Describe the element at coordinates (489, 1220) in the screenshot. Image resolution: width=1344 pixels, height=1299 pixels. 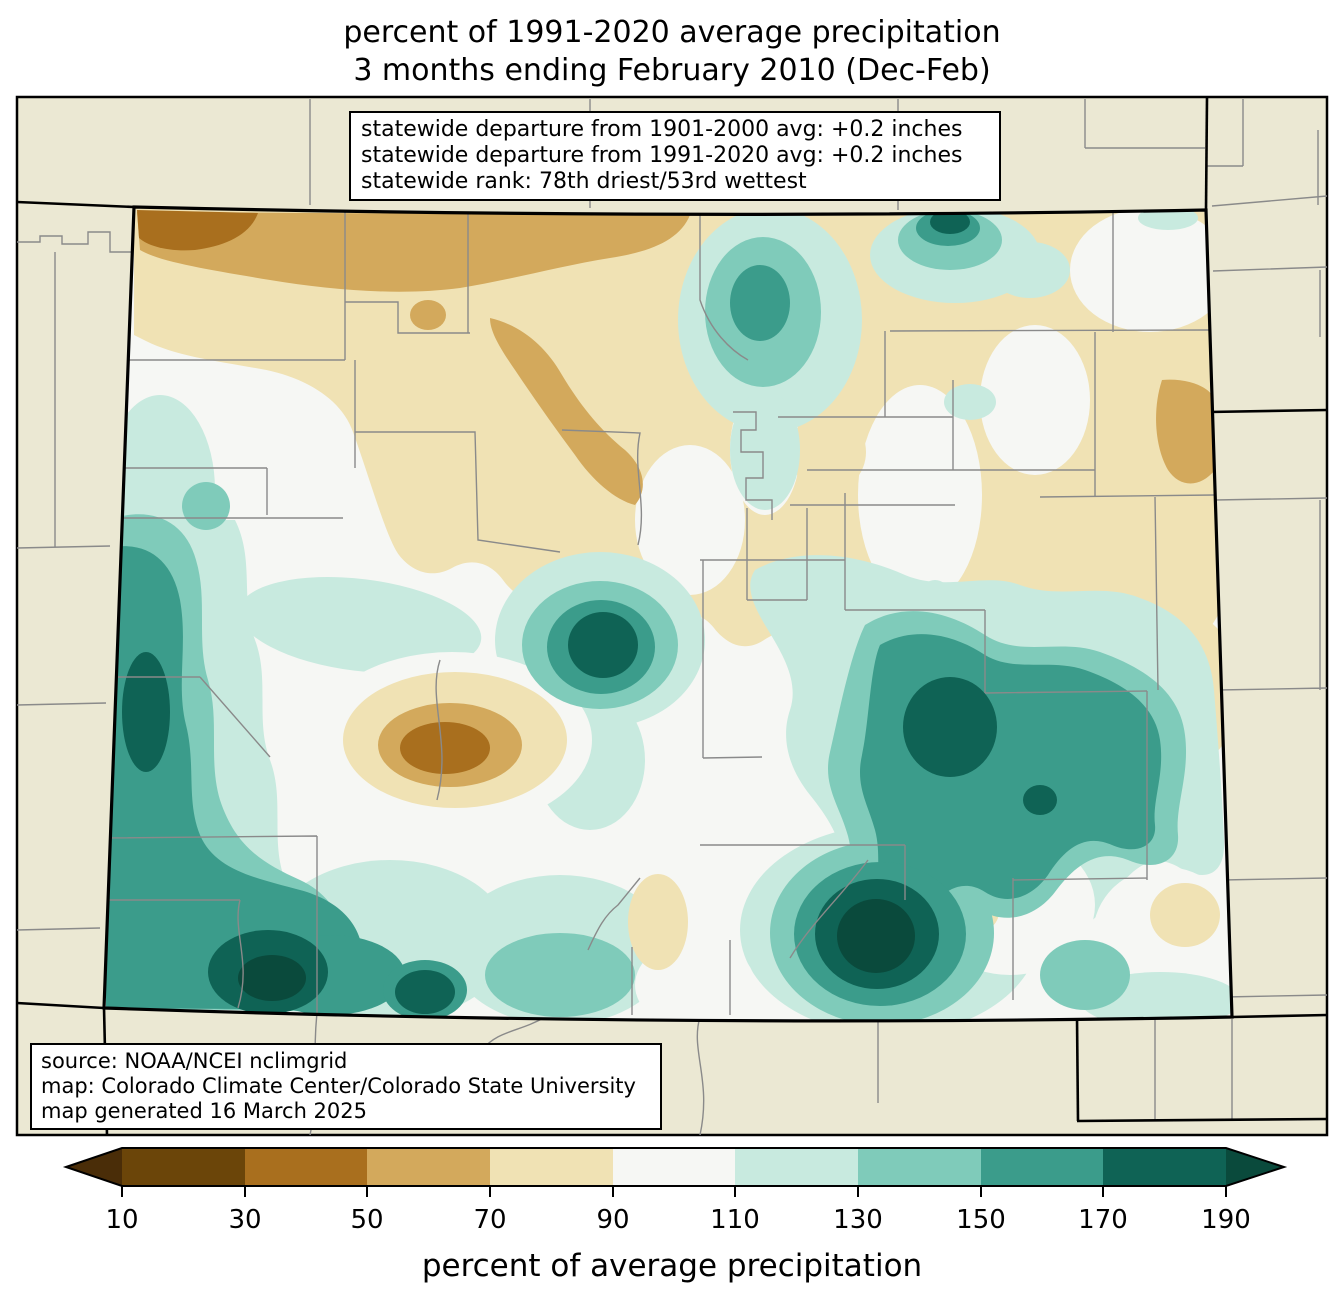
I see `tick-label: 70` at that location.